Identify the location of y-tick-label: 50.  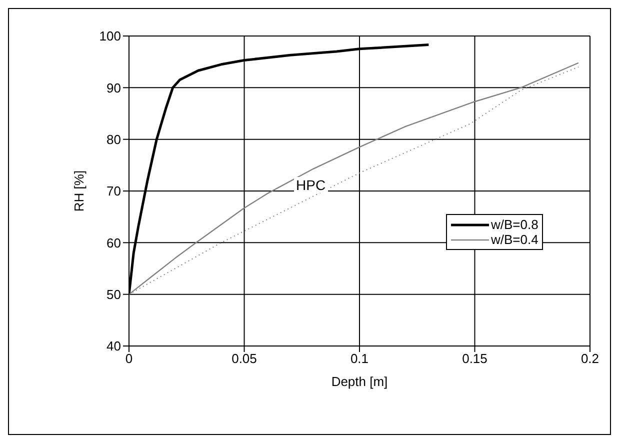
(113, 294).